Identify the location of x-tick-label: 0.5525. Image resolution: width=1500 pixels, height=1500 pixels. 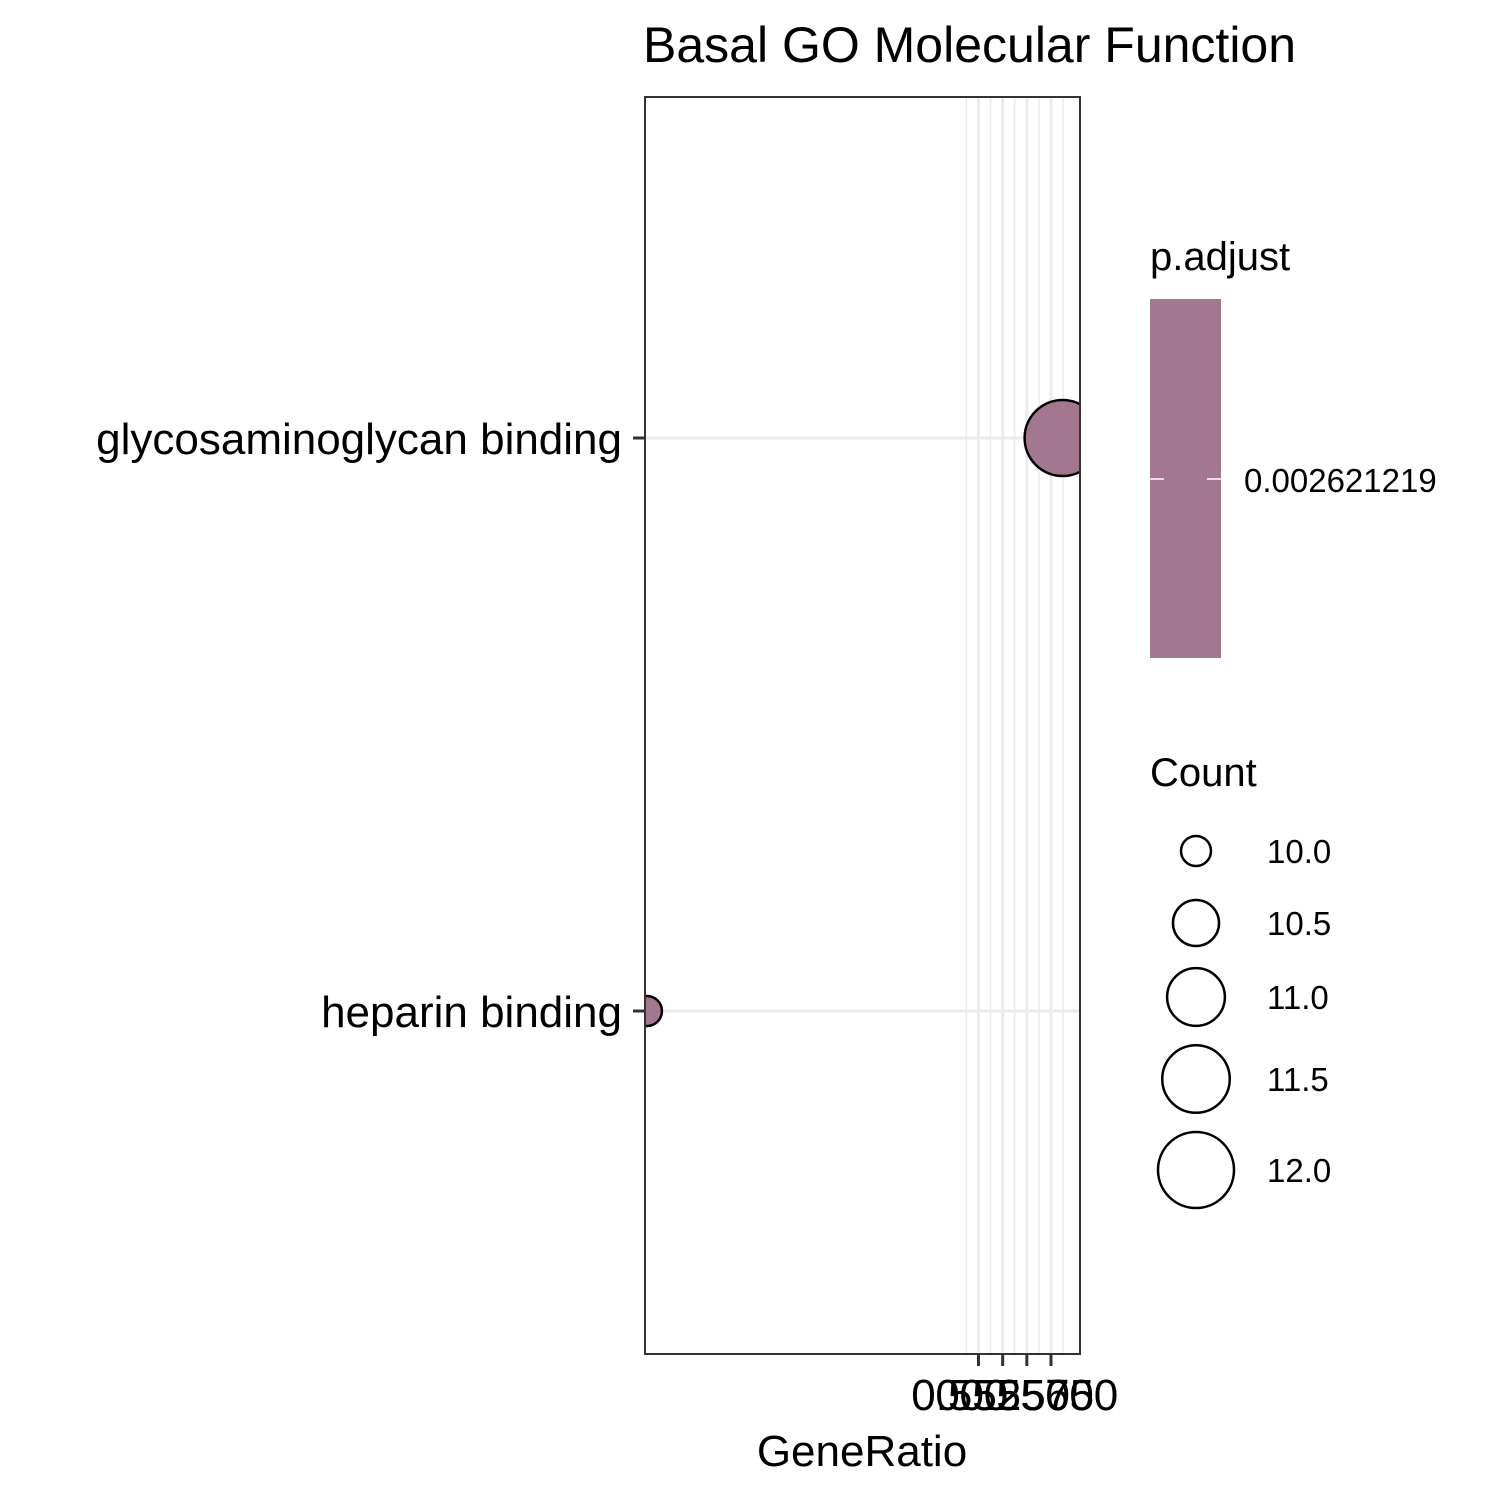
(978, 1395).